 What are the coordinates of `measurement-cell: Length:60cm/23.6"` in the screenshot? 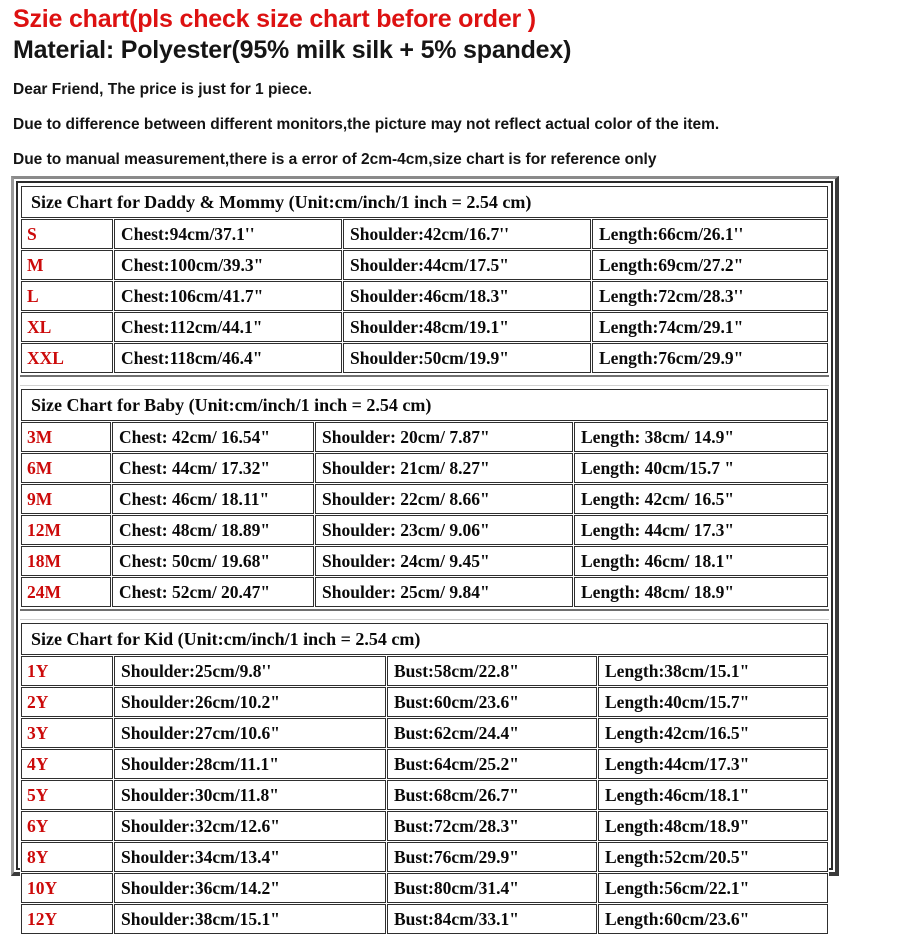 It's located at (713, 919).